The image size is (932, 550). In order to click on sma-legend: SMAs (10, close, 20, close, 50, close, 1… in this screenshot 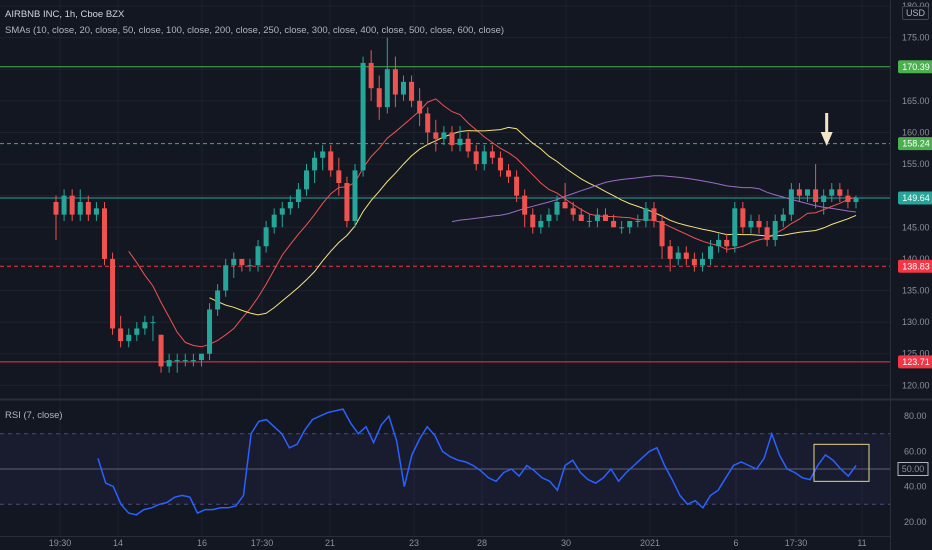, I will do `click(255, 30)`.